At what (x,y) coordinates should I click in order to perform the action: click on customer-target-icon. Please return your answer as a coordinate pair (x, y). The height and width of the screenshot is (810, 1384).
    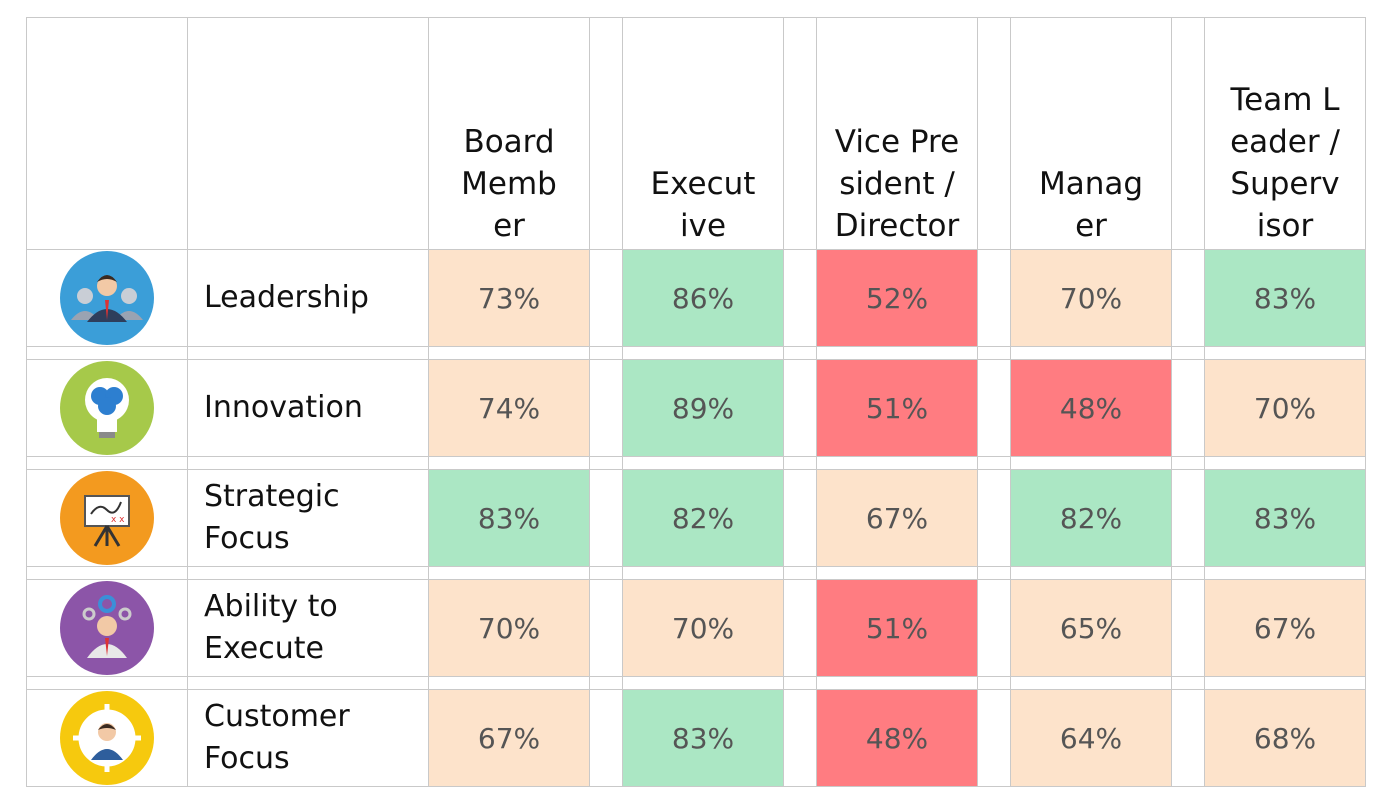
    Looking at the image, I should click on (107, 738).